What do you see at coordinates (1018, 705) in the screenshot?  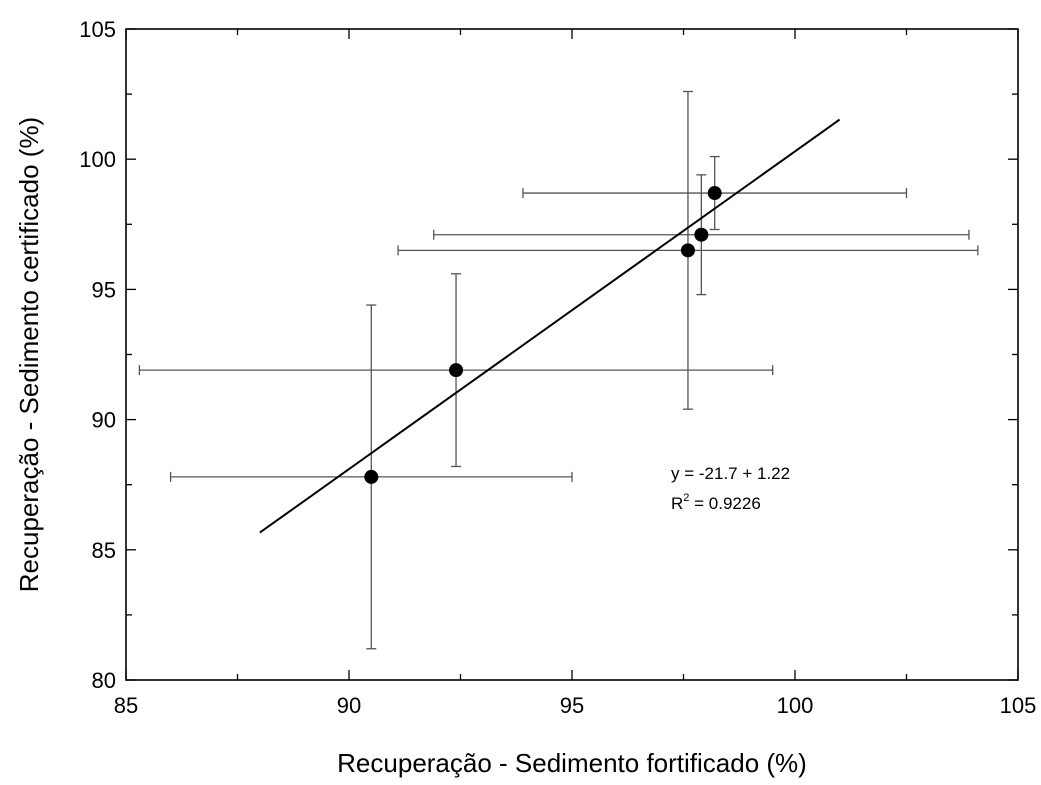 I see `x-tick-label: 105` at bounding box center [1018, 705].